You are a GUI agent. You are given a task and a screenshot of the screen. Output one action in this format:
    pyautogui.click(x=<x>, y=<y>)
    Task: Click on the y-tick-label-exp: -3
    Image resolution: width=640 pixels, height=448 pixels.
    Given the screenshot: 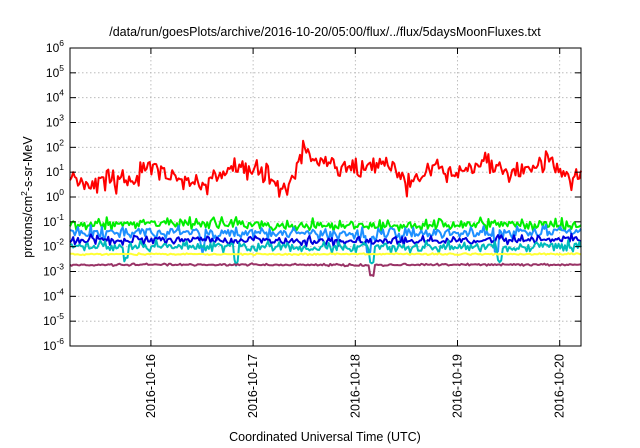 What is the action you would take?
    pyautogui.click(x=60, y=267)
    